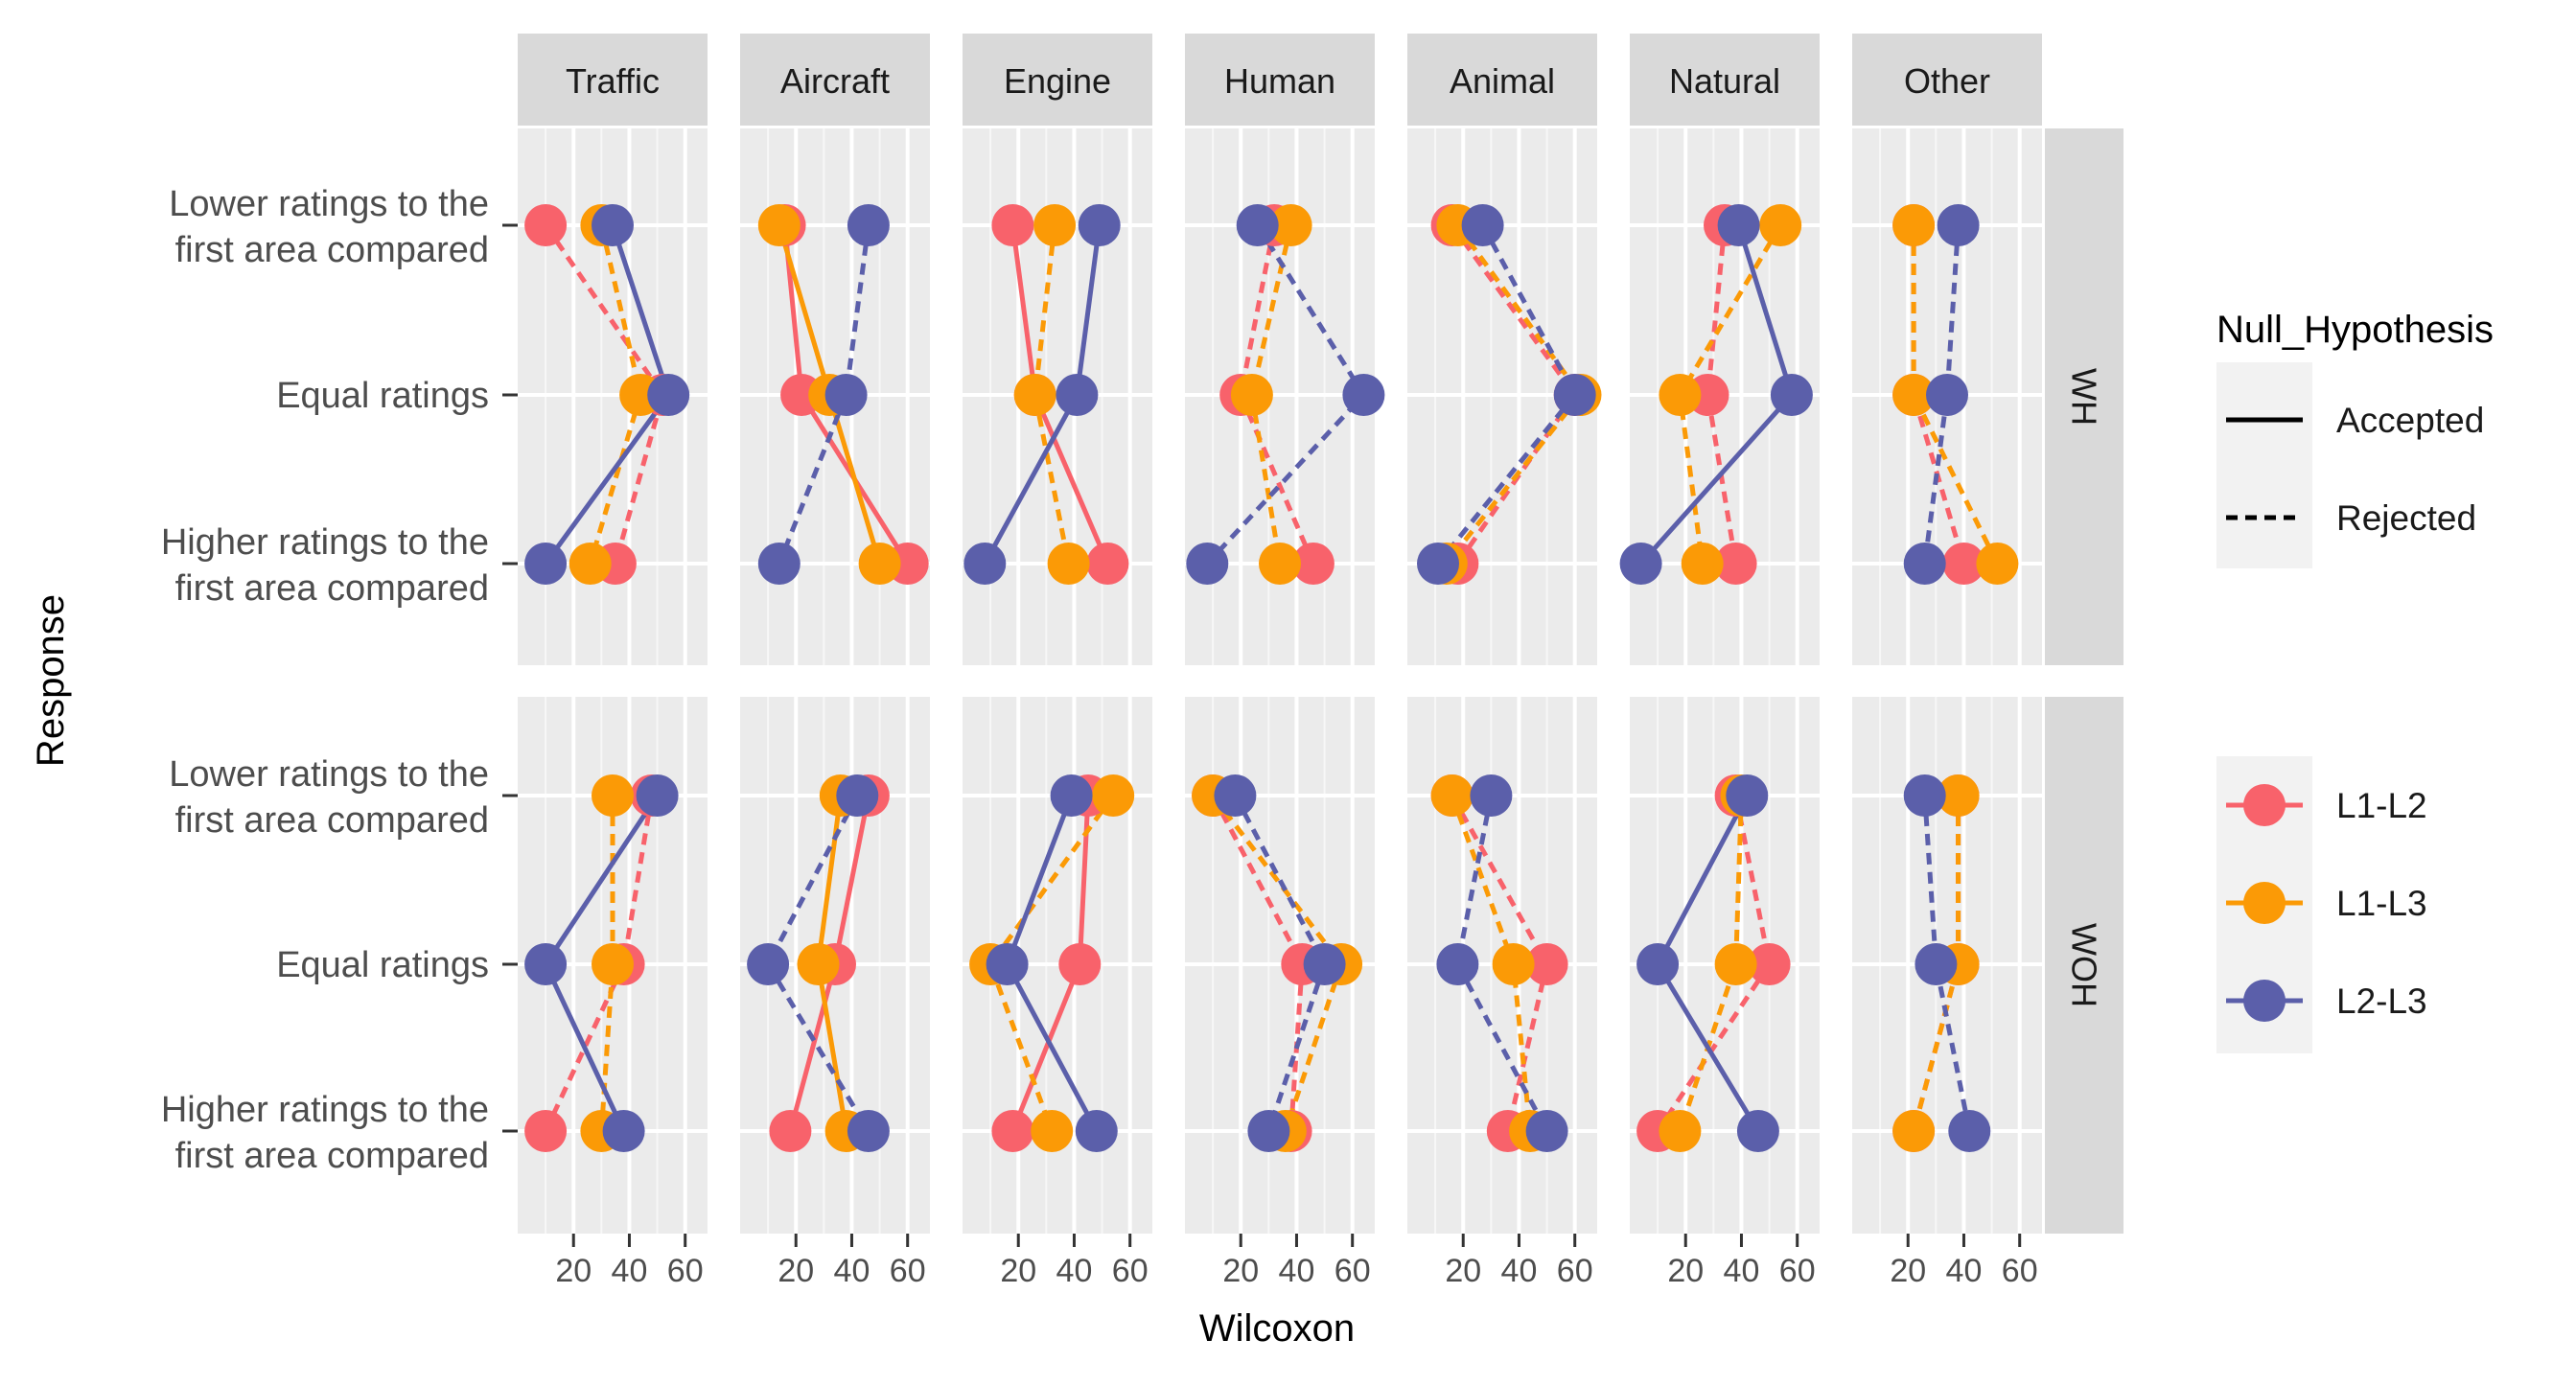 The image size is (2576, 1386). What do you see at coordinates (2406, 518) in the screenshot?
I see `legend-label-rejected: Rejected` at bounding box center [2406, 518].